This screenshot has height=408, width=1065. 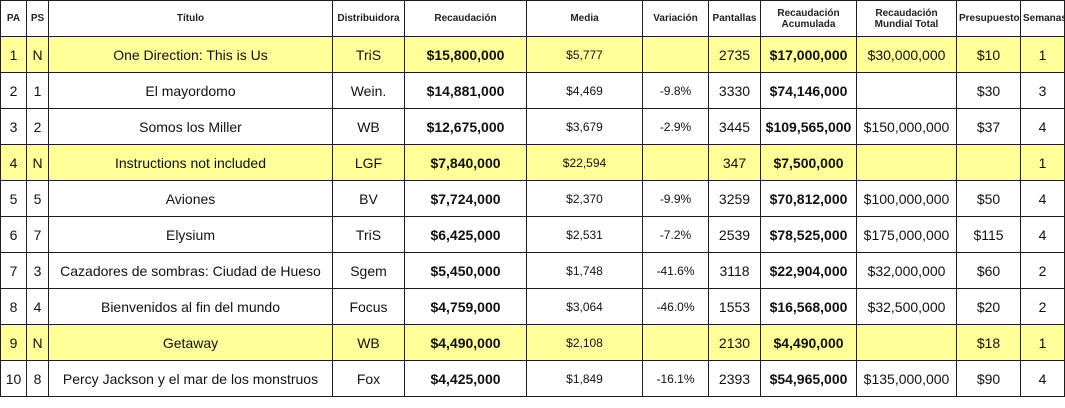 I want to click on cell-ps: N, so click(x=37, y=162).